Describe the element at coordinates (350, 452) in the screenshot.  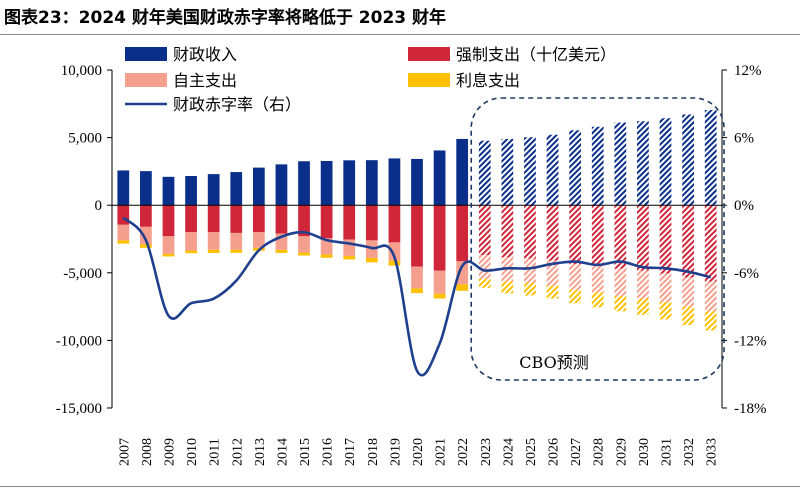
I see `x-axis-tick-label: 2017` at that location.